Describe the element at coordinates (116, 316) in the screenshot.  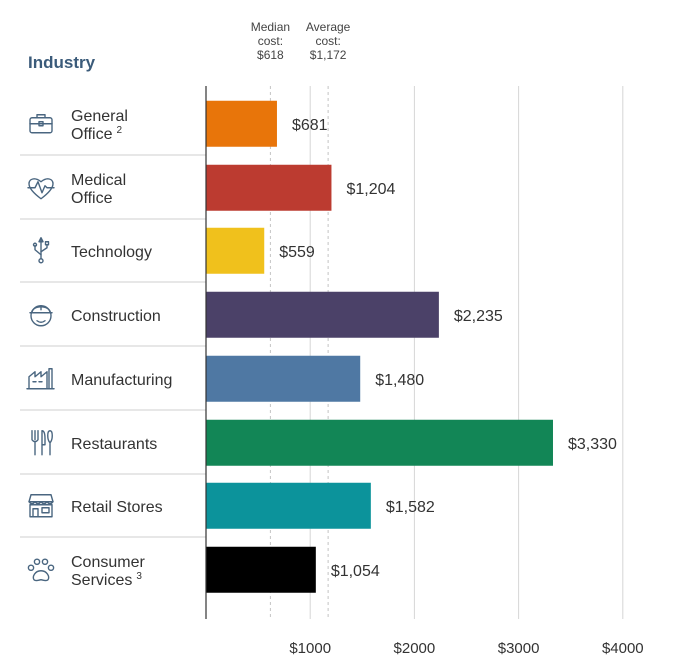
I see `category-label: Construction` at that location.